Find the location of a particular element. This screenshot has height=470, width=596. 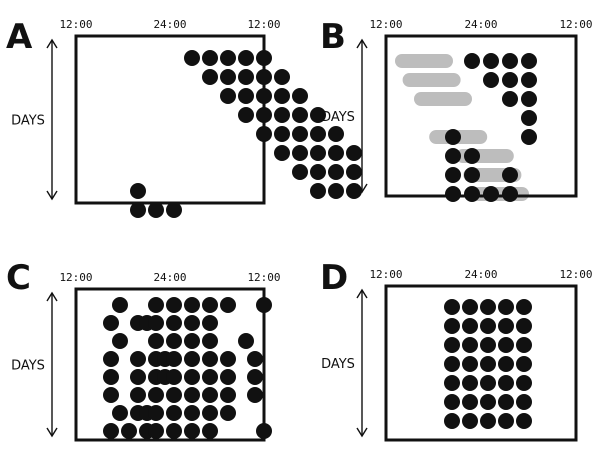

y-axis-label: DAYS is located at coordinates (28, 121).